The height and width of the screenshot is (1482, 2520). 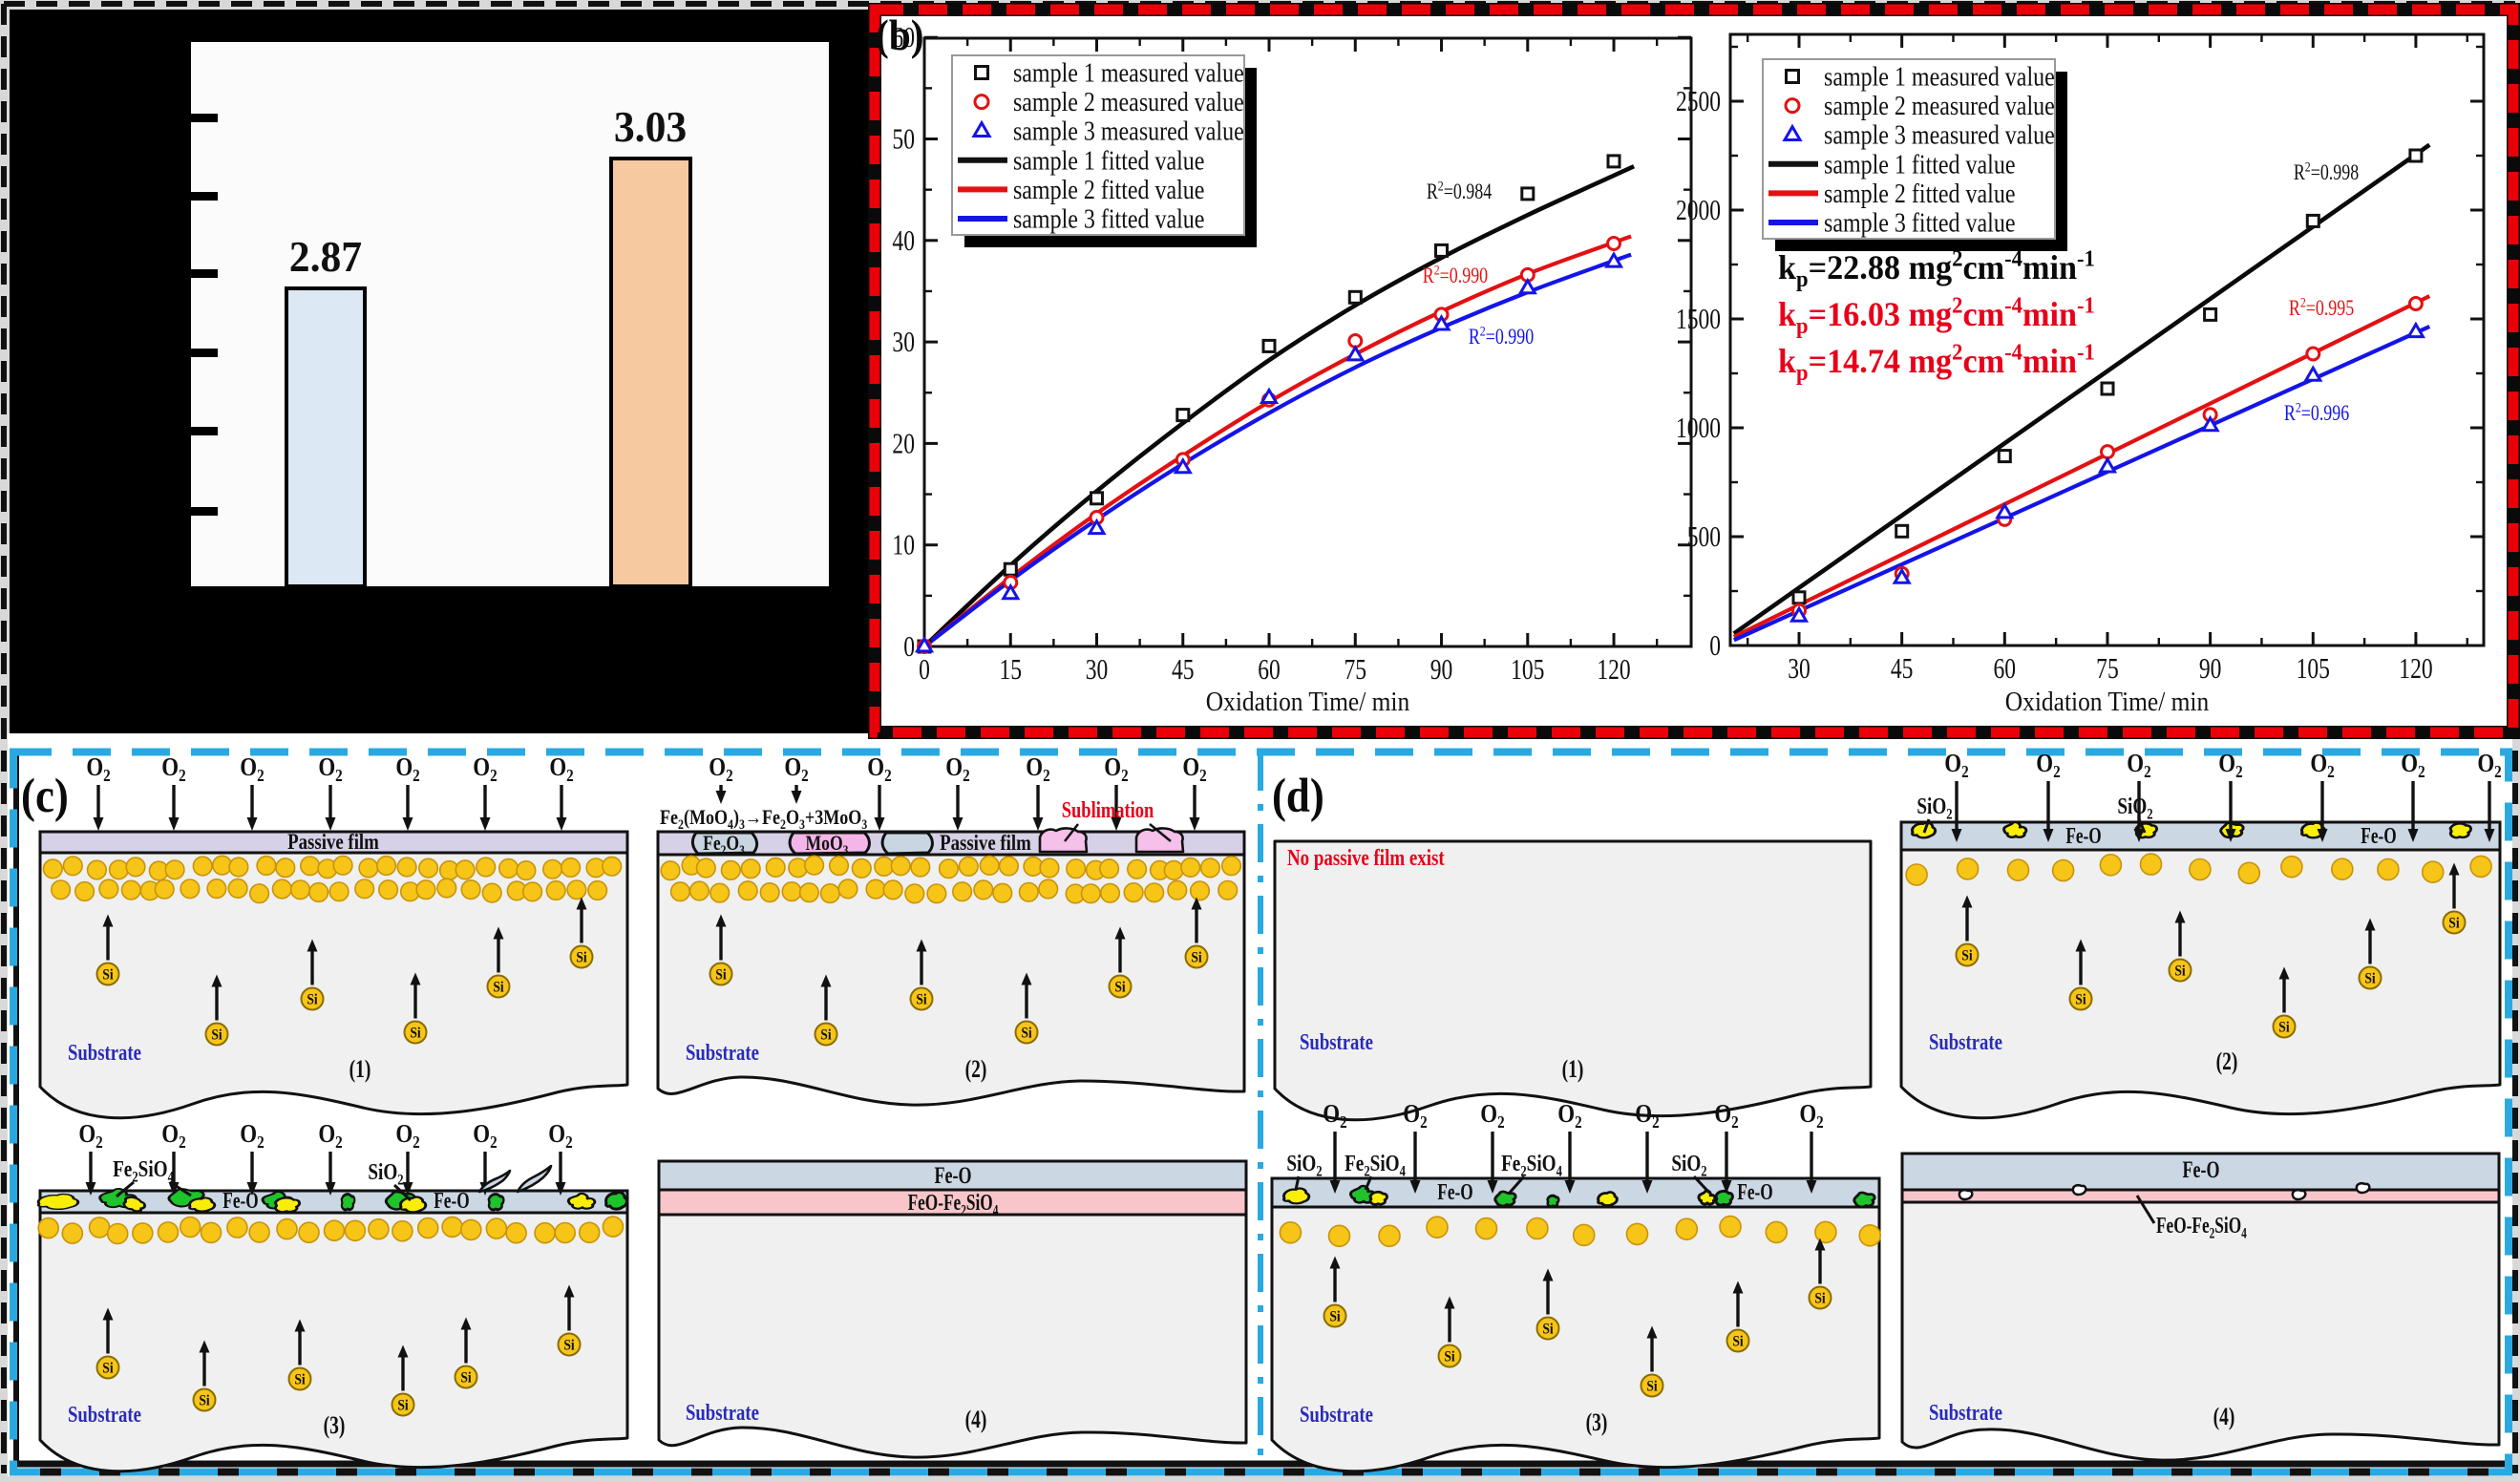 I want to click on svg-text: R2​=0.998, so click(x=2326, y=172).